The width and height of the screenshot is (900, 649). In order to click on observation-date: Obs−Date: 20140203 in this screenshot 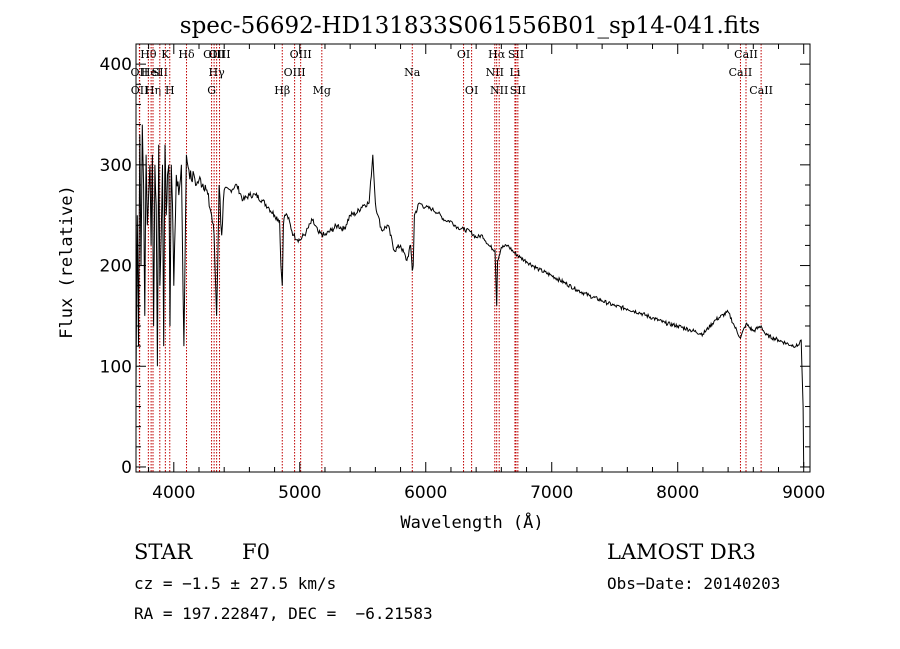, I will do `click(694, 583)`.